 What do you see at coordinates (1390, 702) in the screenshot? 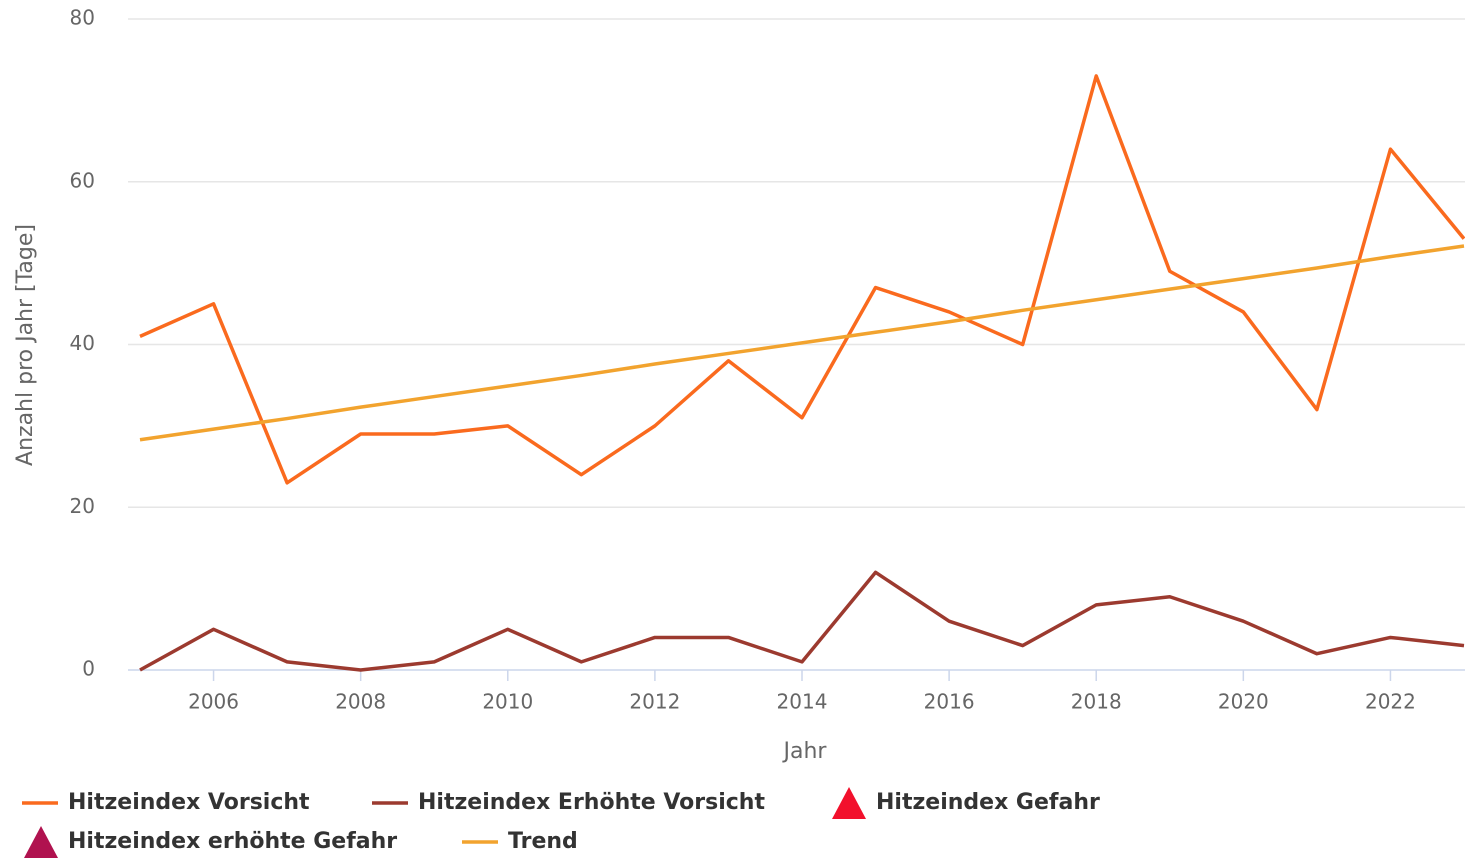
I see `x-tick-label: 2022` at bounding box center [1390, 702].